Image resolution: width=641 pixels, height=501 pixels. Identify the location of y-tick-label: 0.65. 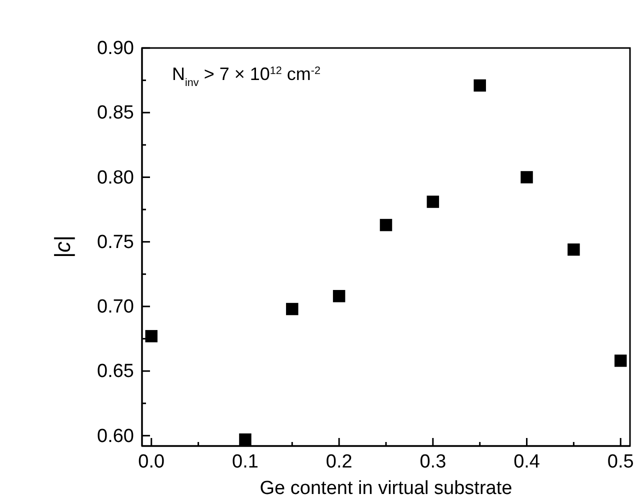
(115, 371).